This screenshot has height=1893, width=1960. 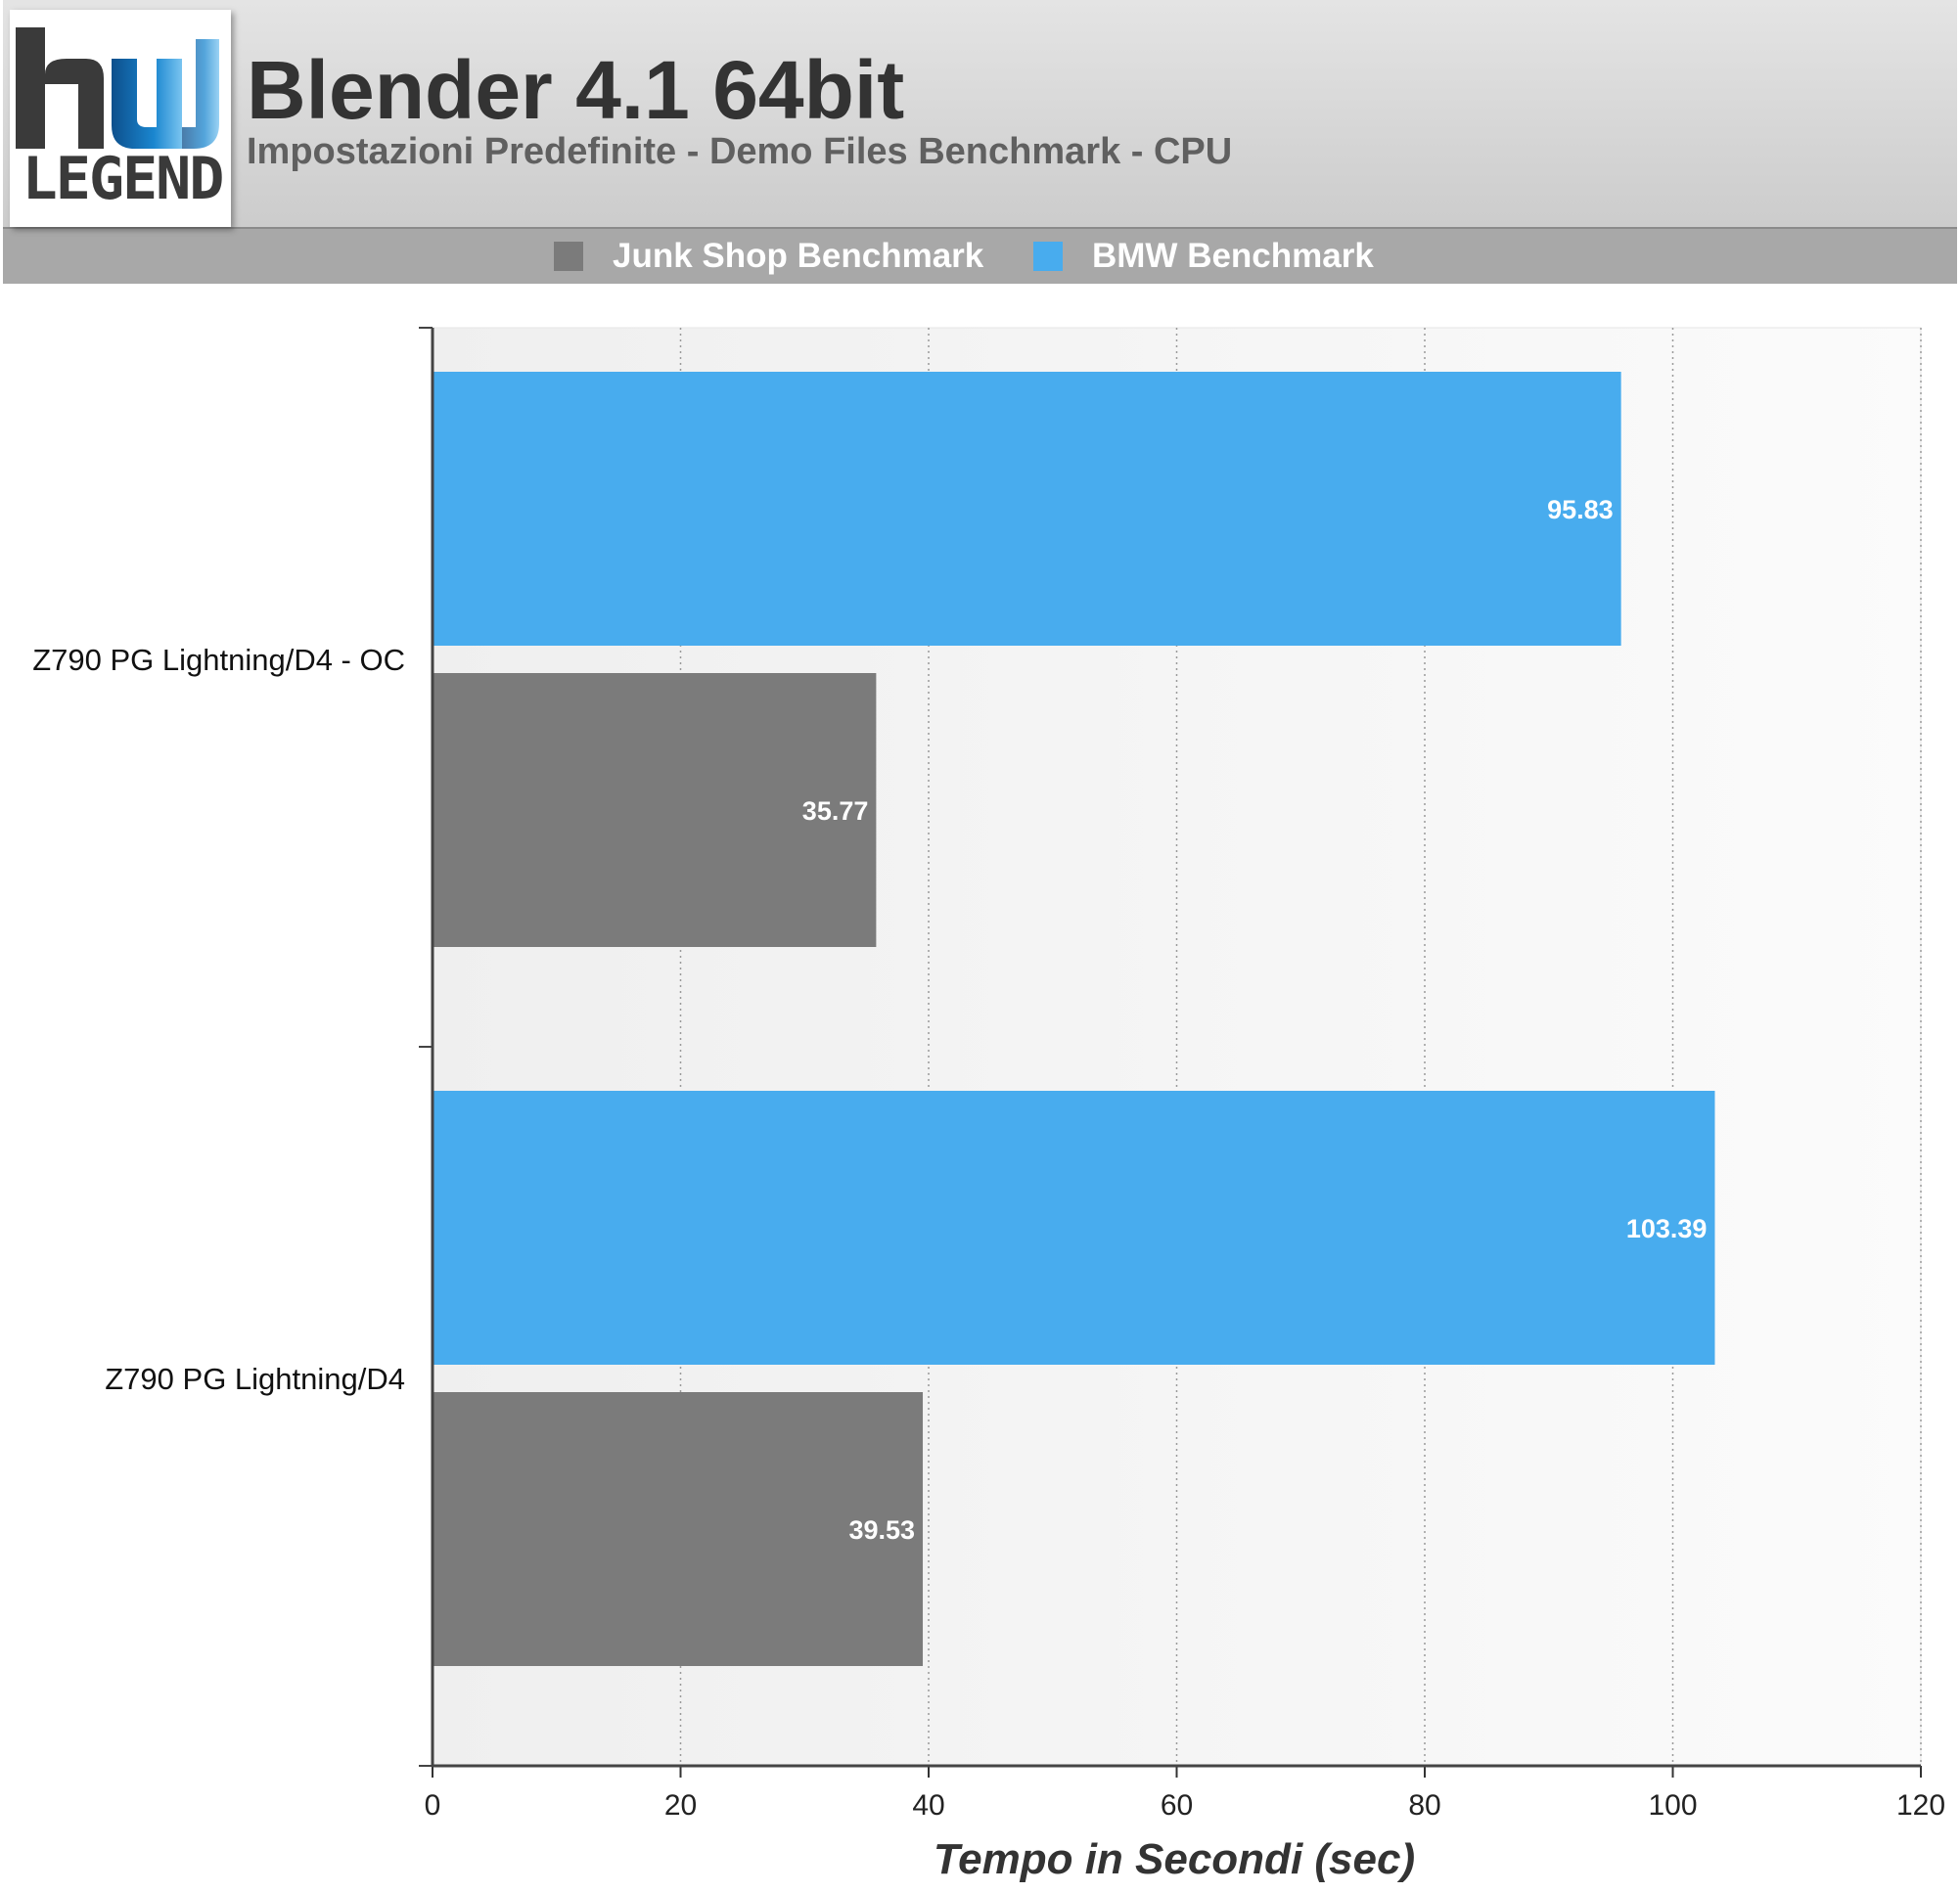 I want to click on legend-band, so click(x=980, y=255).